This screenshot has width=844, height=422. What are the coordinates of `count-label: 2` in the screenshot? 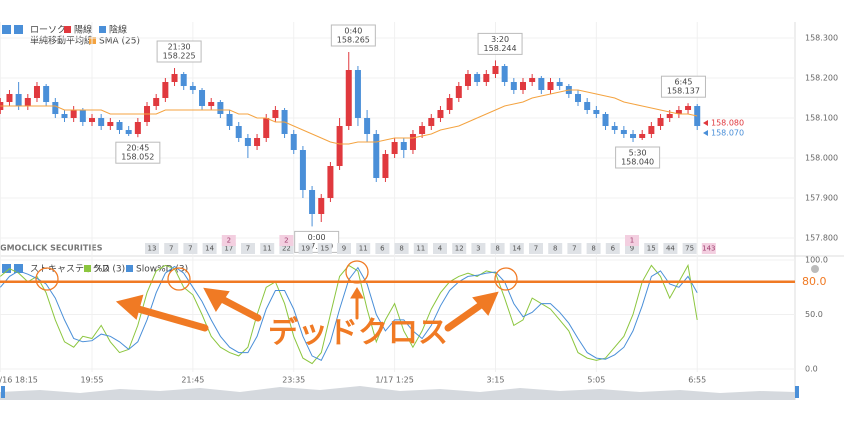 It's located at (229, 241).